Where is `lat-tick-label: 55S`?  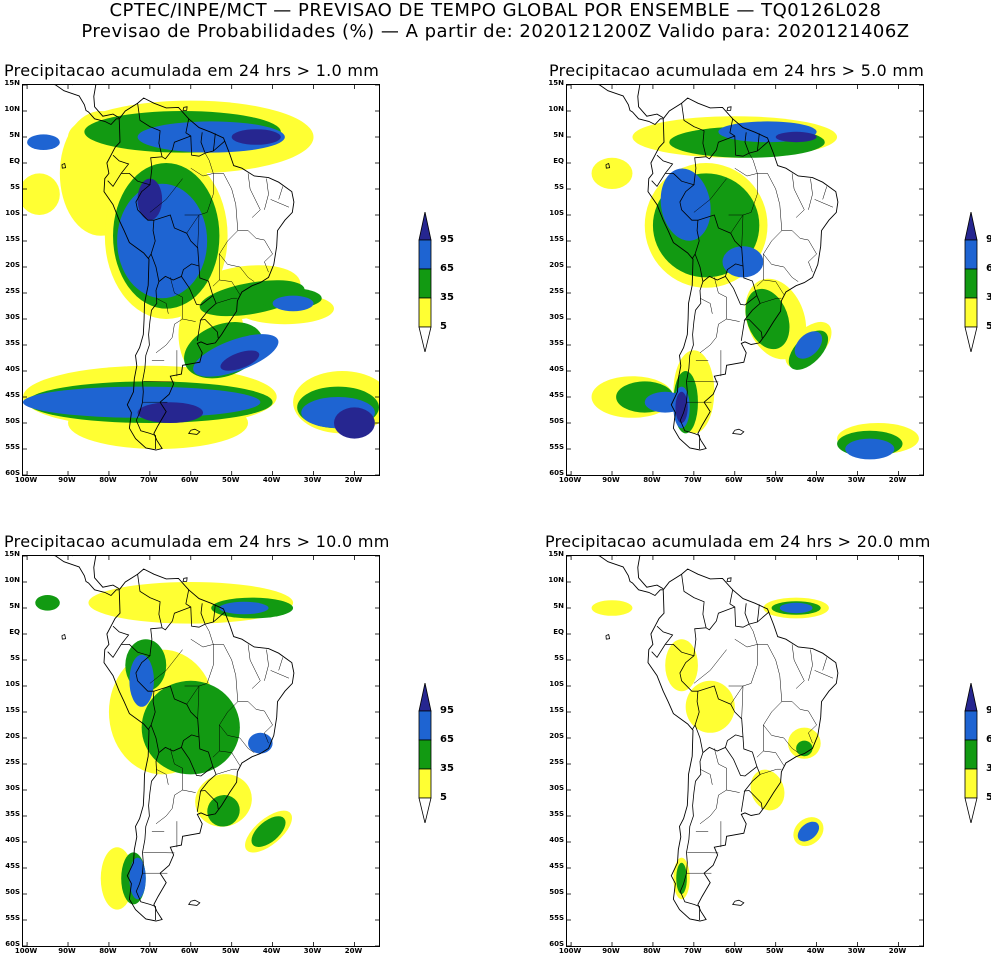 lat-tick-label: 55S is located at coordinates (12, 447).